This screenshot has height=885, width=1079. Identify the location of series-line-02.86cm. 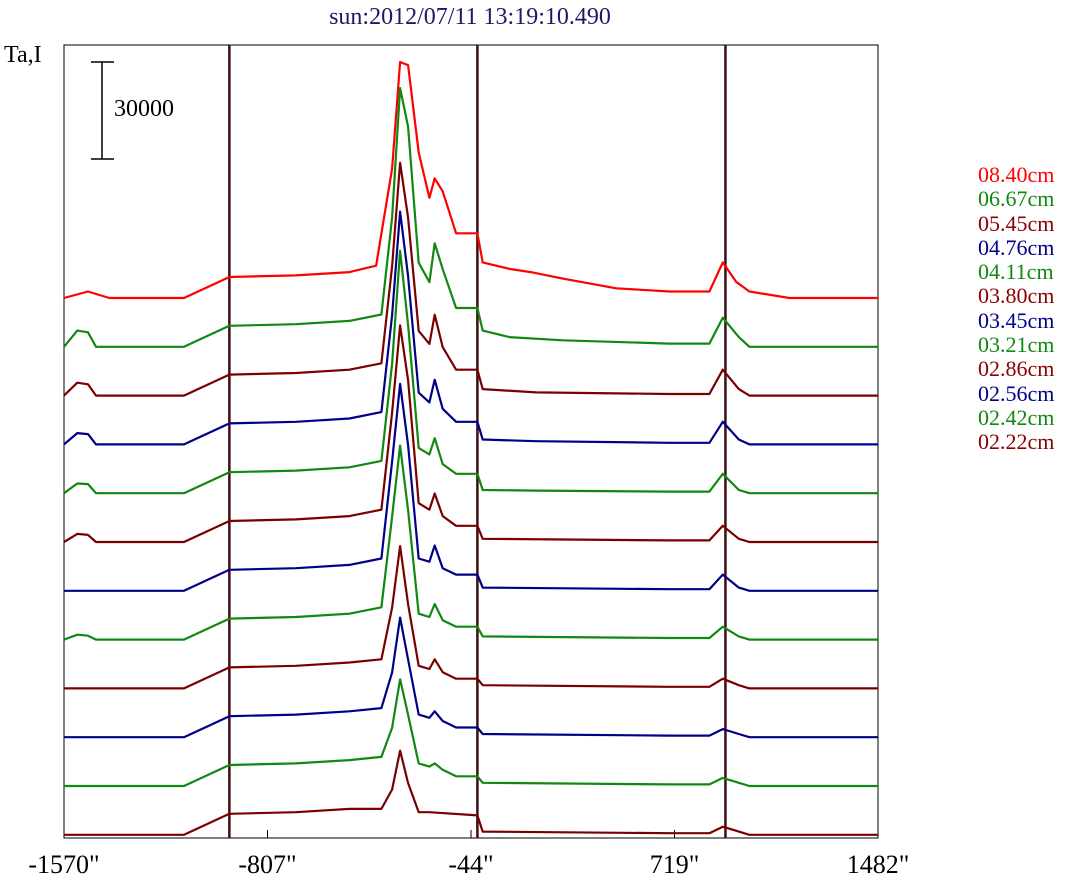
(471, 617).